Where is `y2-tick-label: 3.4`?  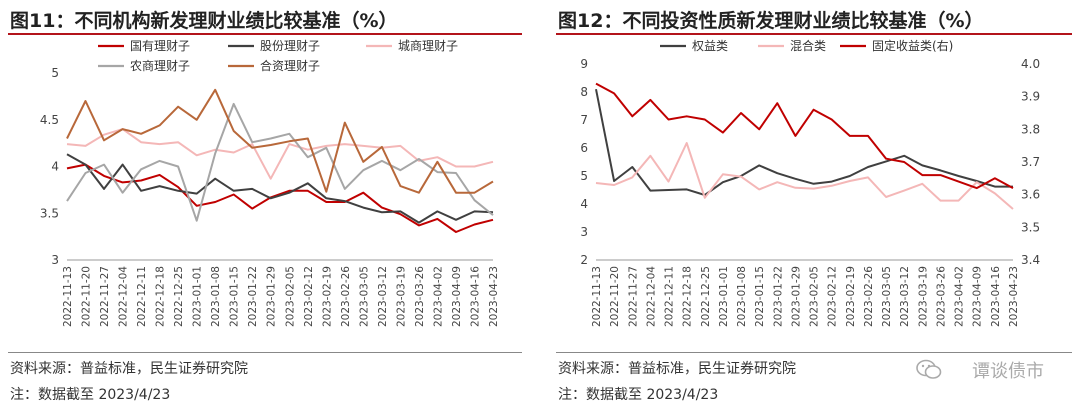
y2-tick-label: 3.4 is located at coordinates (1030, 260).